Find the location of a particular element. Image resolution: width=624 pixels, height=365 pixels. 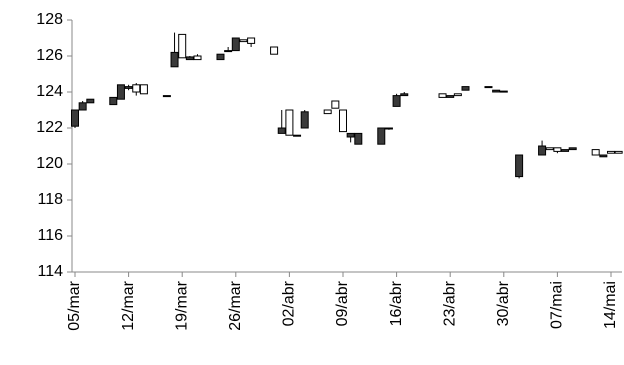

y-tick-label: 128 is located at coordinates (49, 19).